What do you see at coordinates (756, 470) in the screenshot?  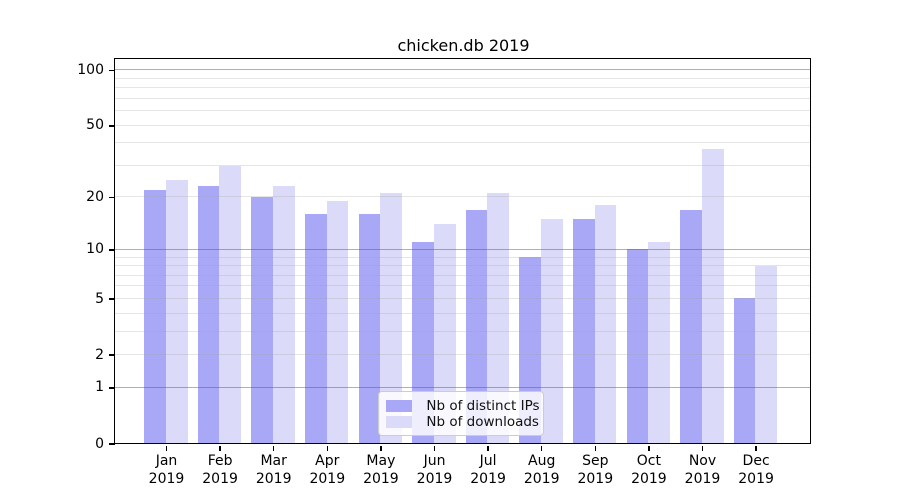 I see `x-tick-label: Dec 2019` at bounding box center [756, 470].